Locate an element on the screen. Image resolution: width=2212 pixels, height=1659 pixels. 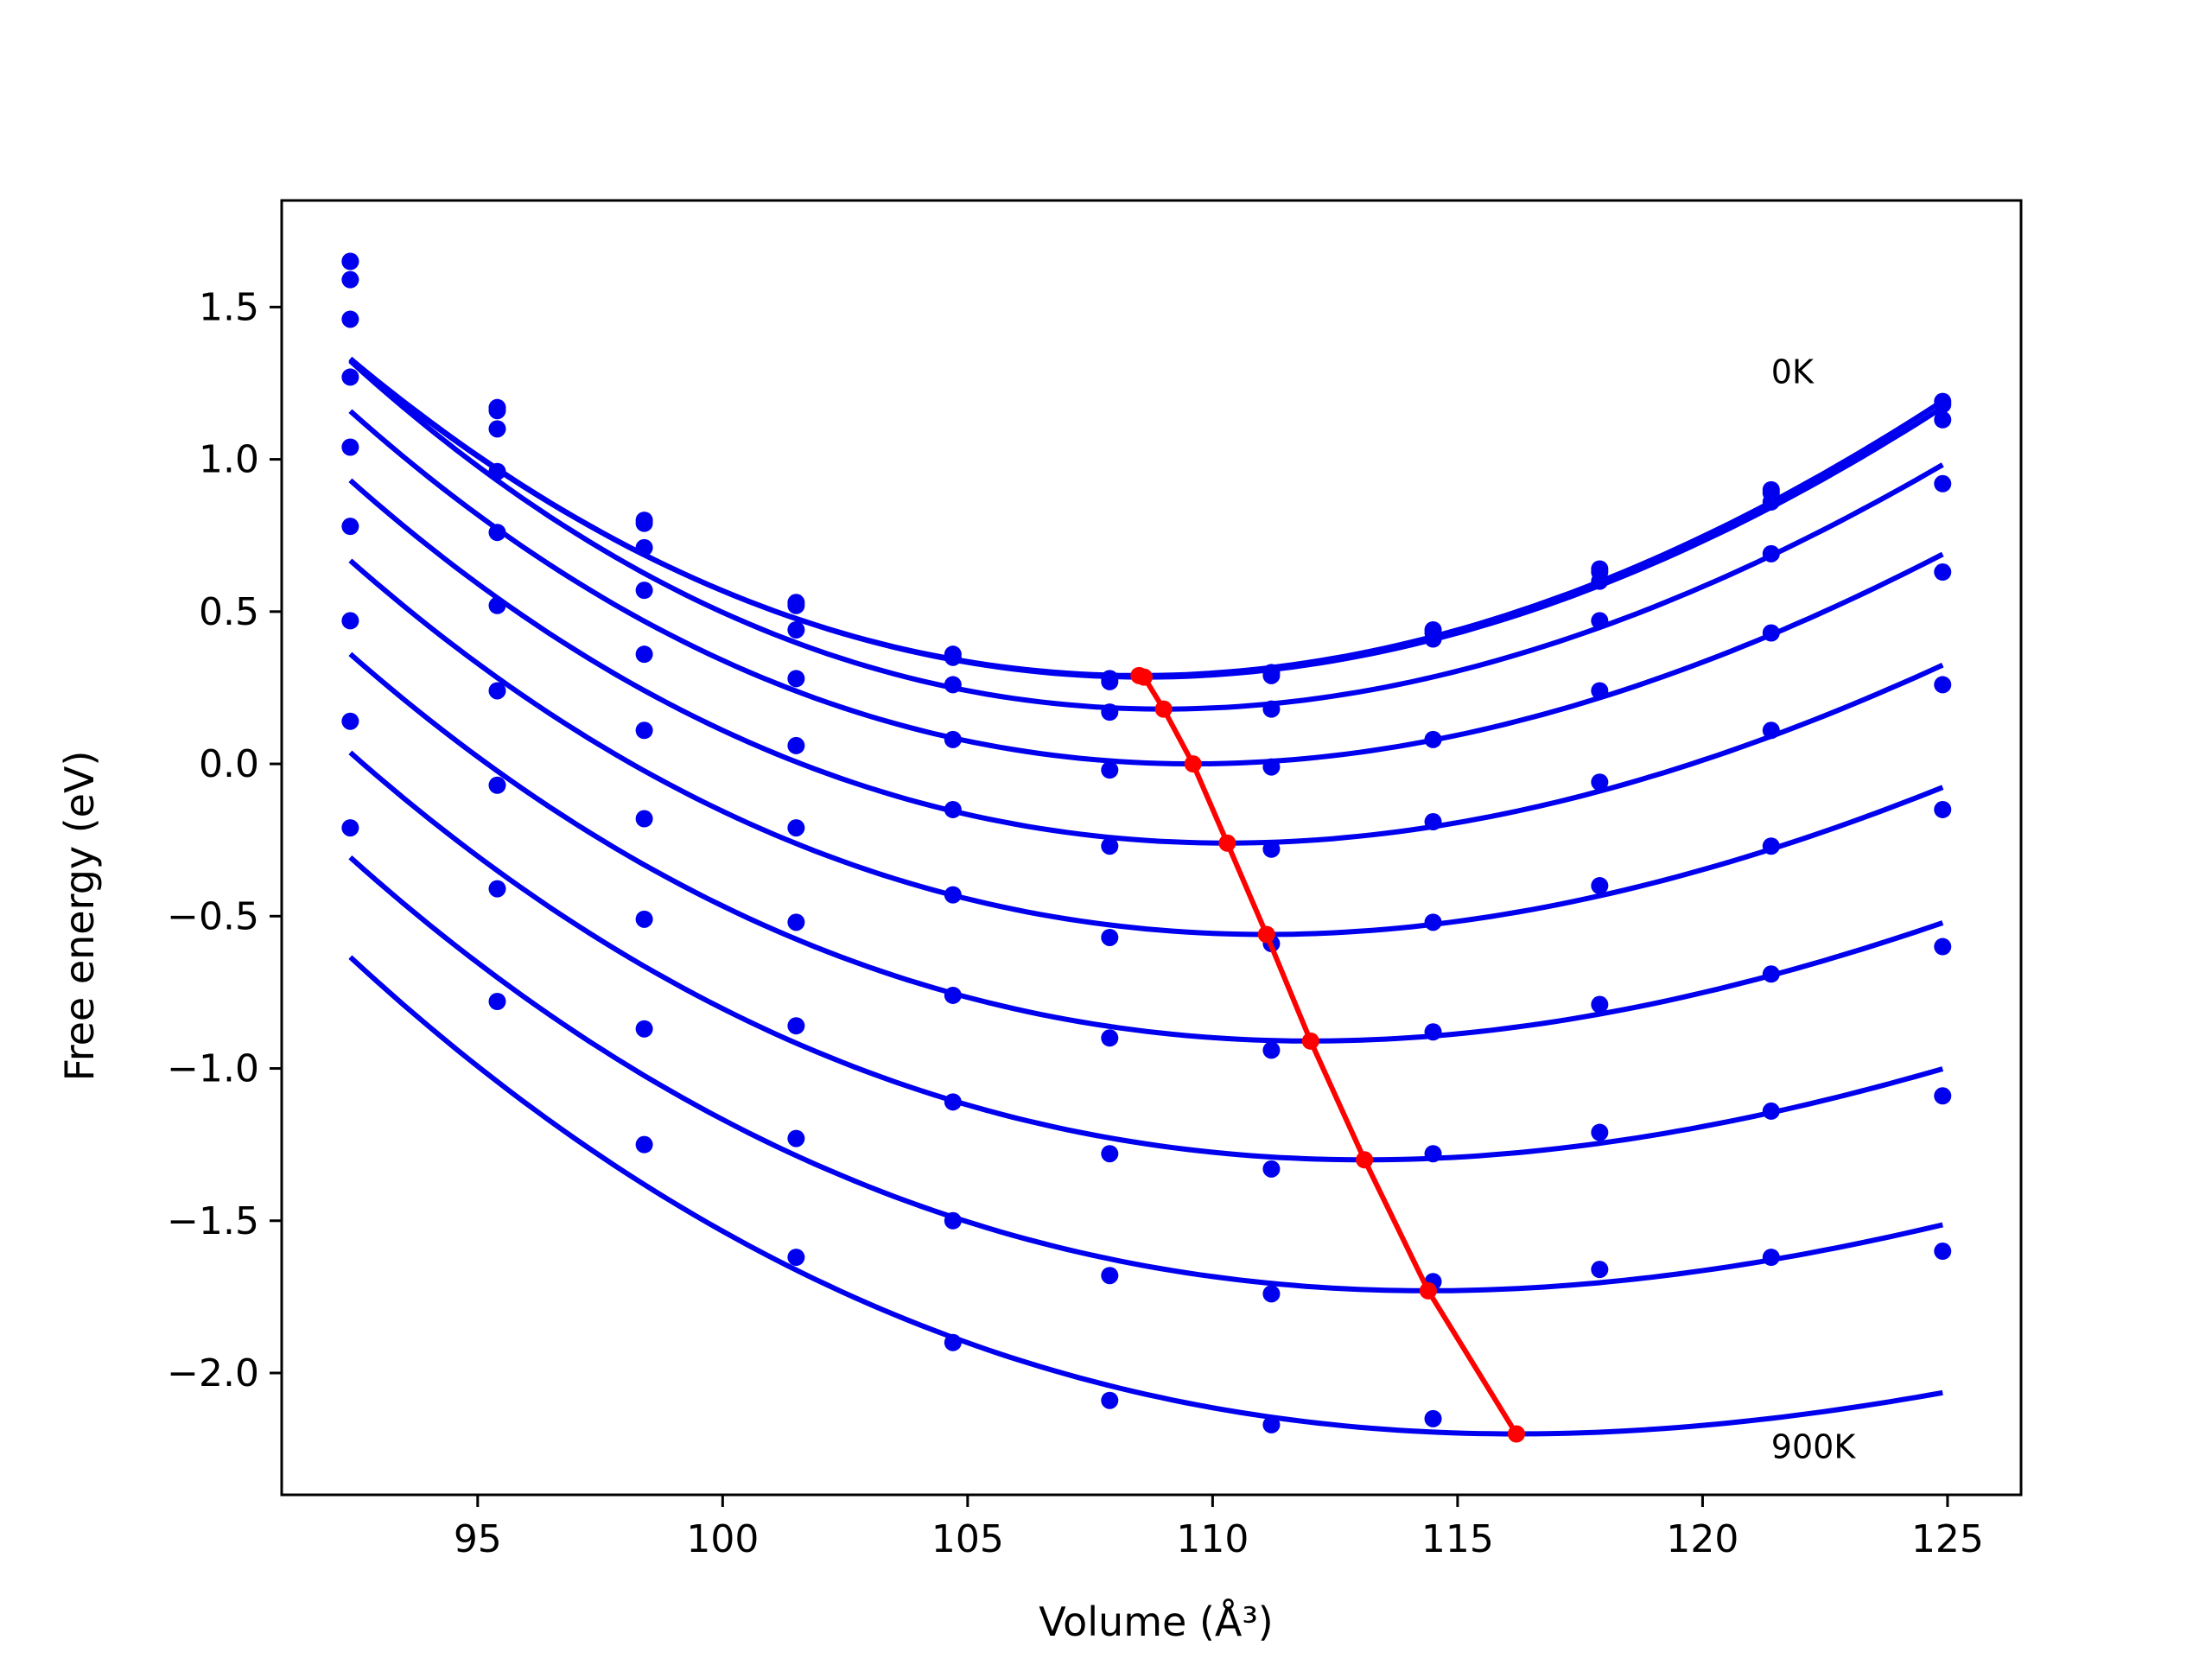
x-axis-label: Volume (Å³) is located at coordinates (1156, 1622).